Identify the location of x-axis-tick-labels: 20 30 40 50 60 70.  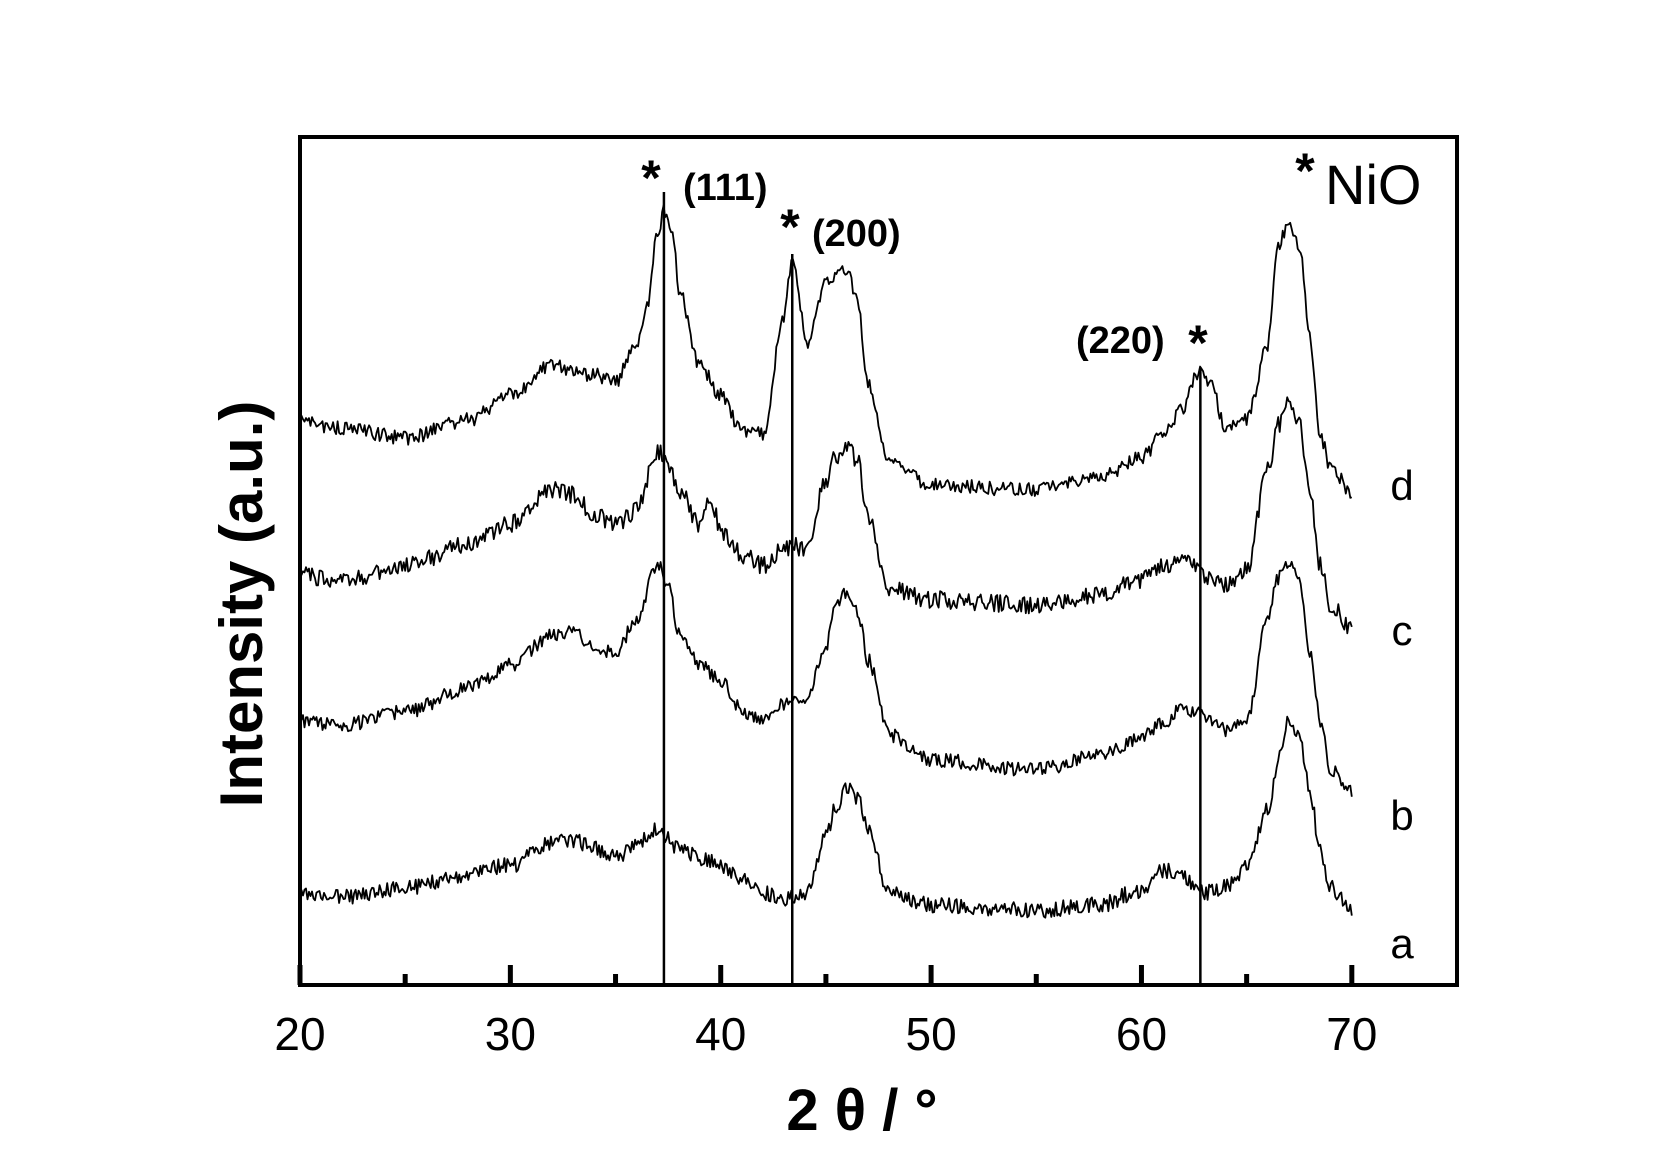
(825, 1034).